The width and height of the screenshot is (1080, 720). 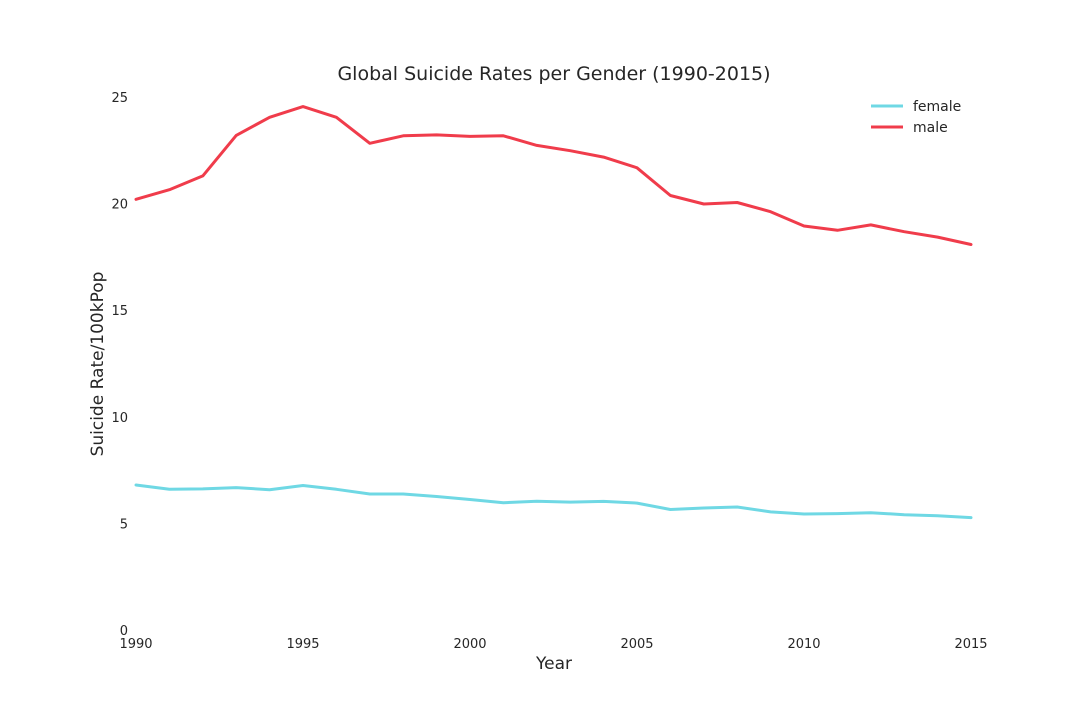 I want to click on x-tick-label-2015: 2015, so click(x=970, y=644).